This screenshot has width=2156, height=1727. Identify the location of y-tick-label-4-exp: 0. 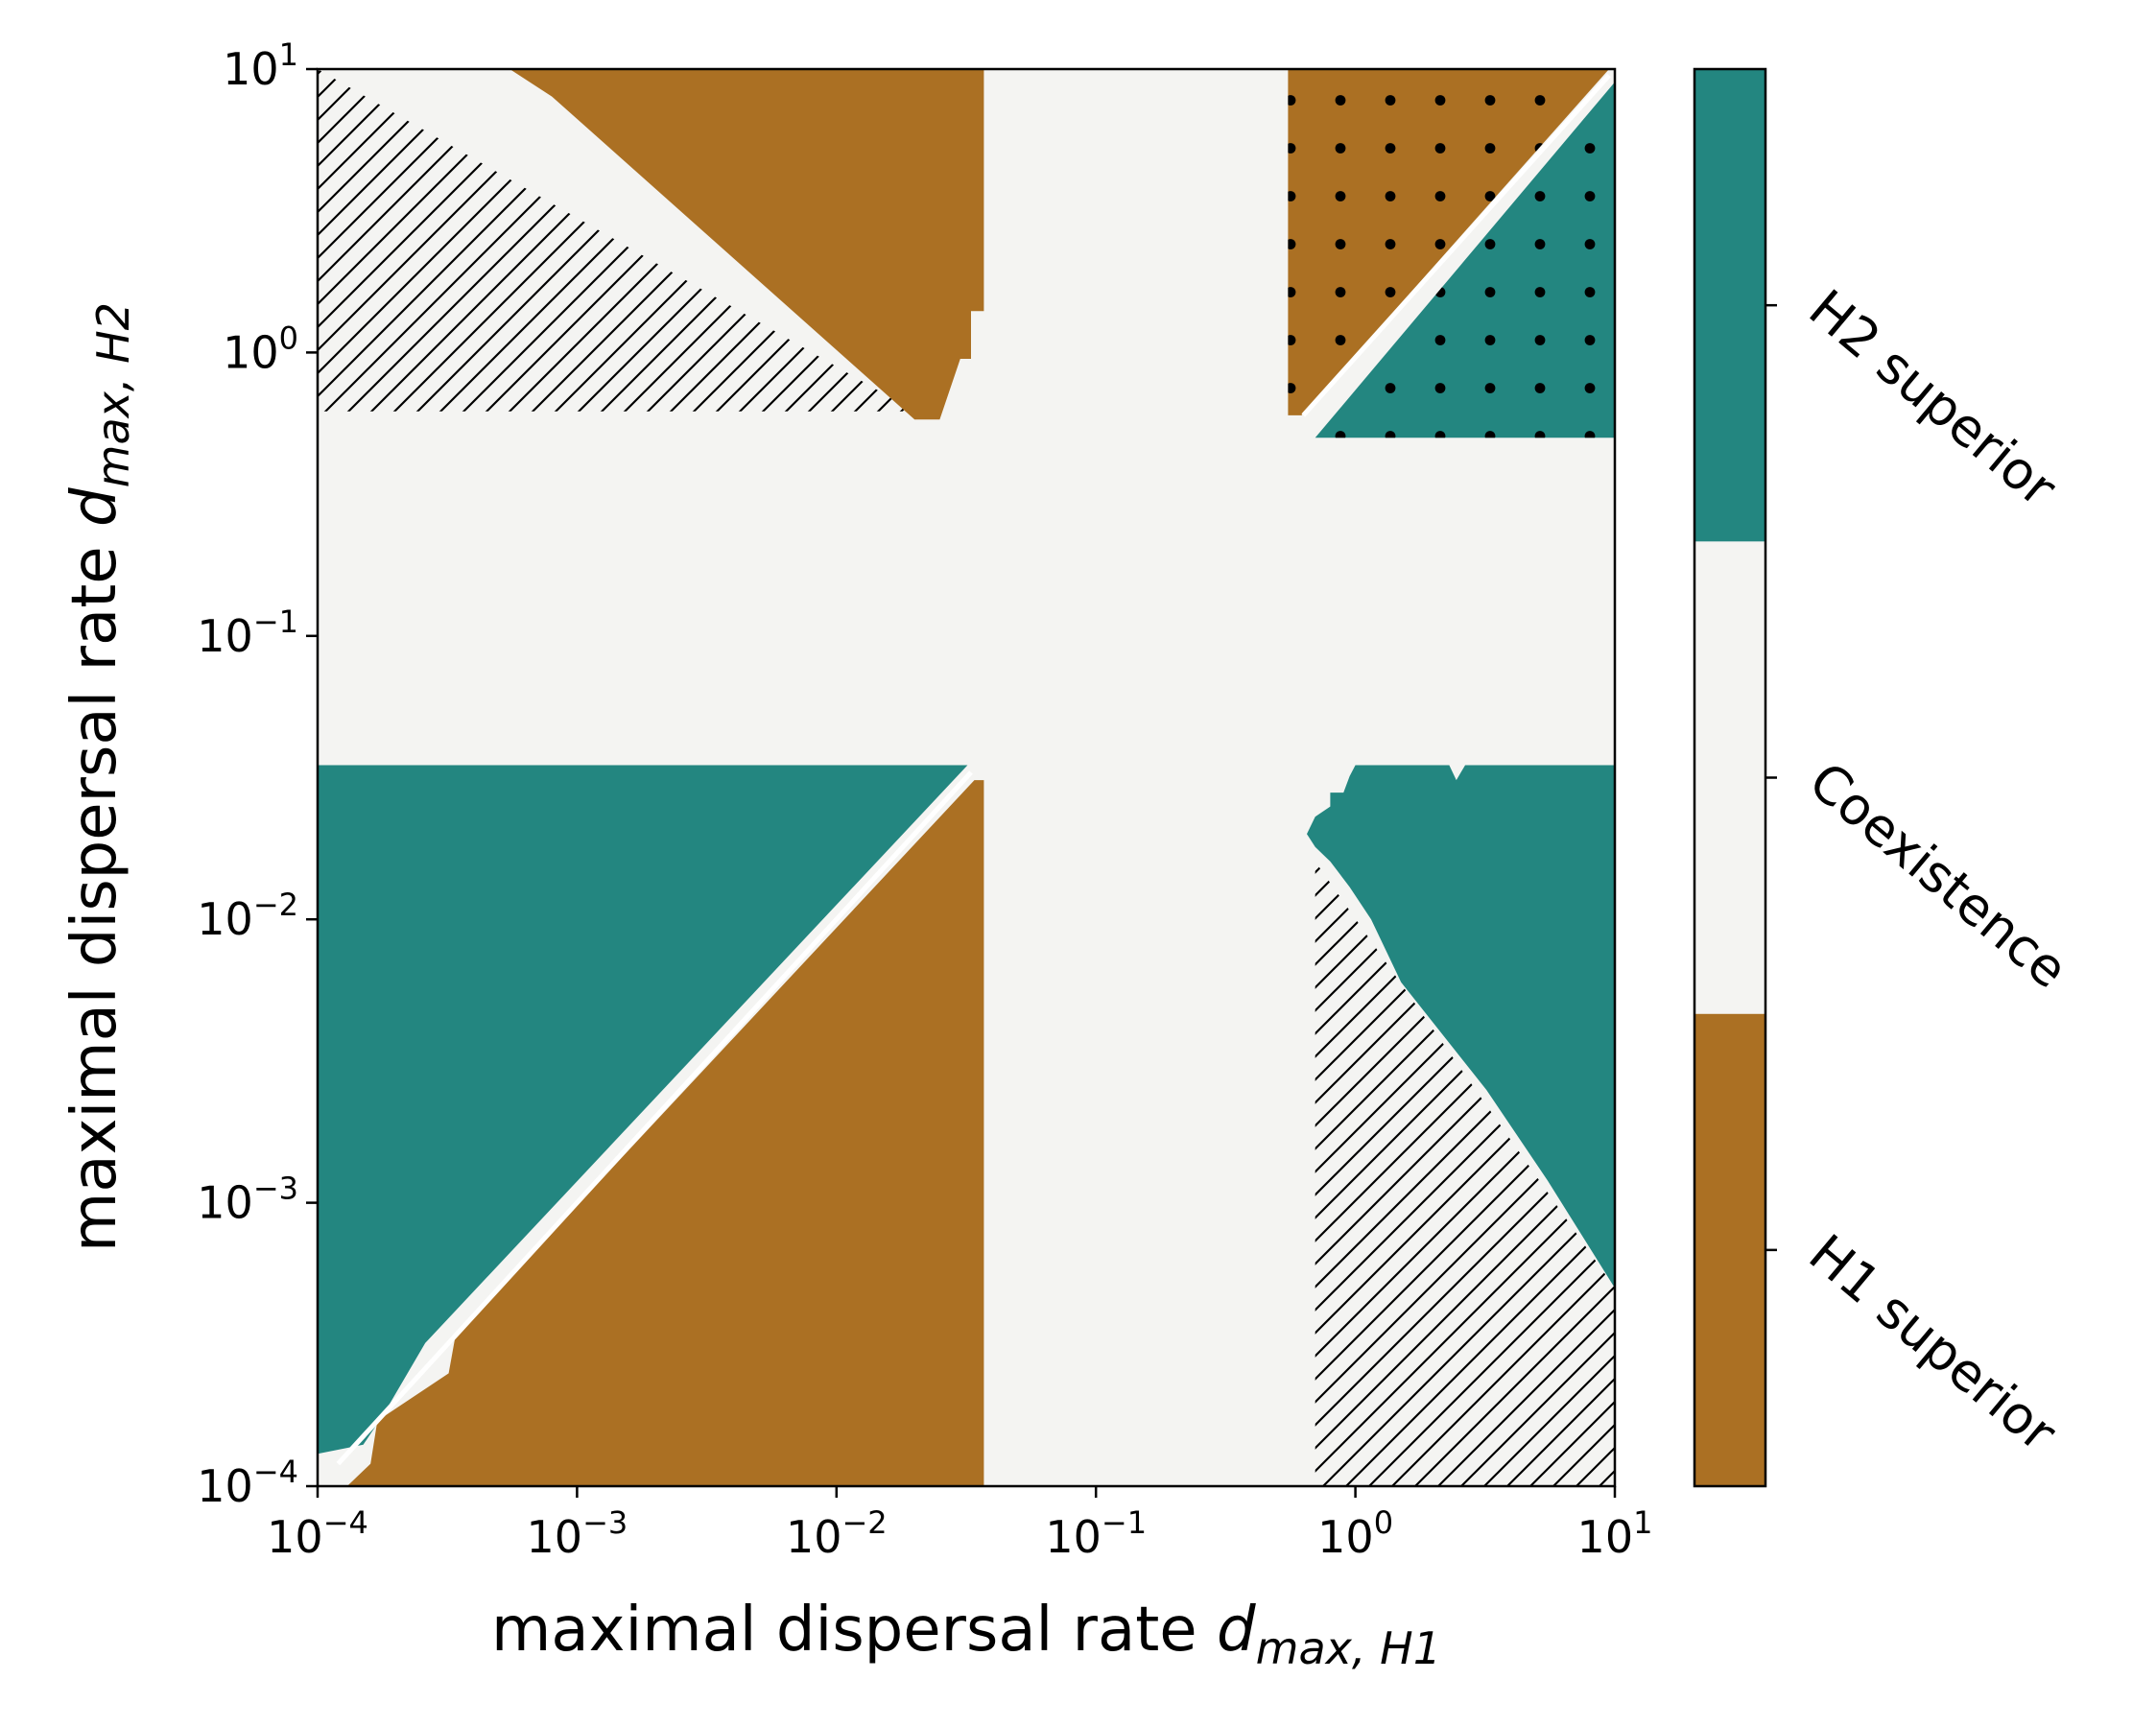
(288, 337).